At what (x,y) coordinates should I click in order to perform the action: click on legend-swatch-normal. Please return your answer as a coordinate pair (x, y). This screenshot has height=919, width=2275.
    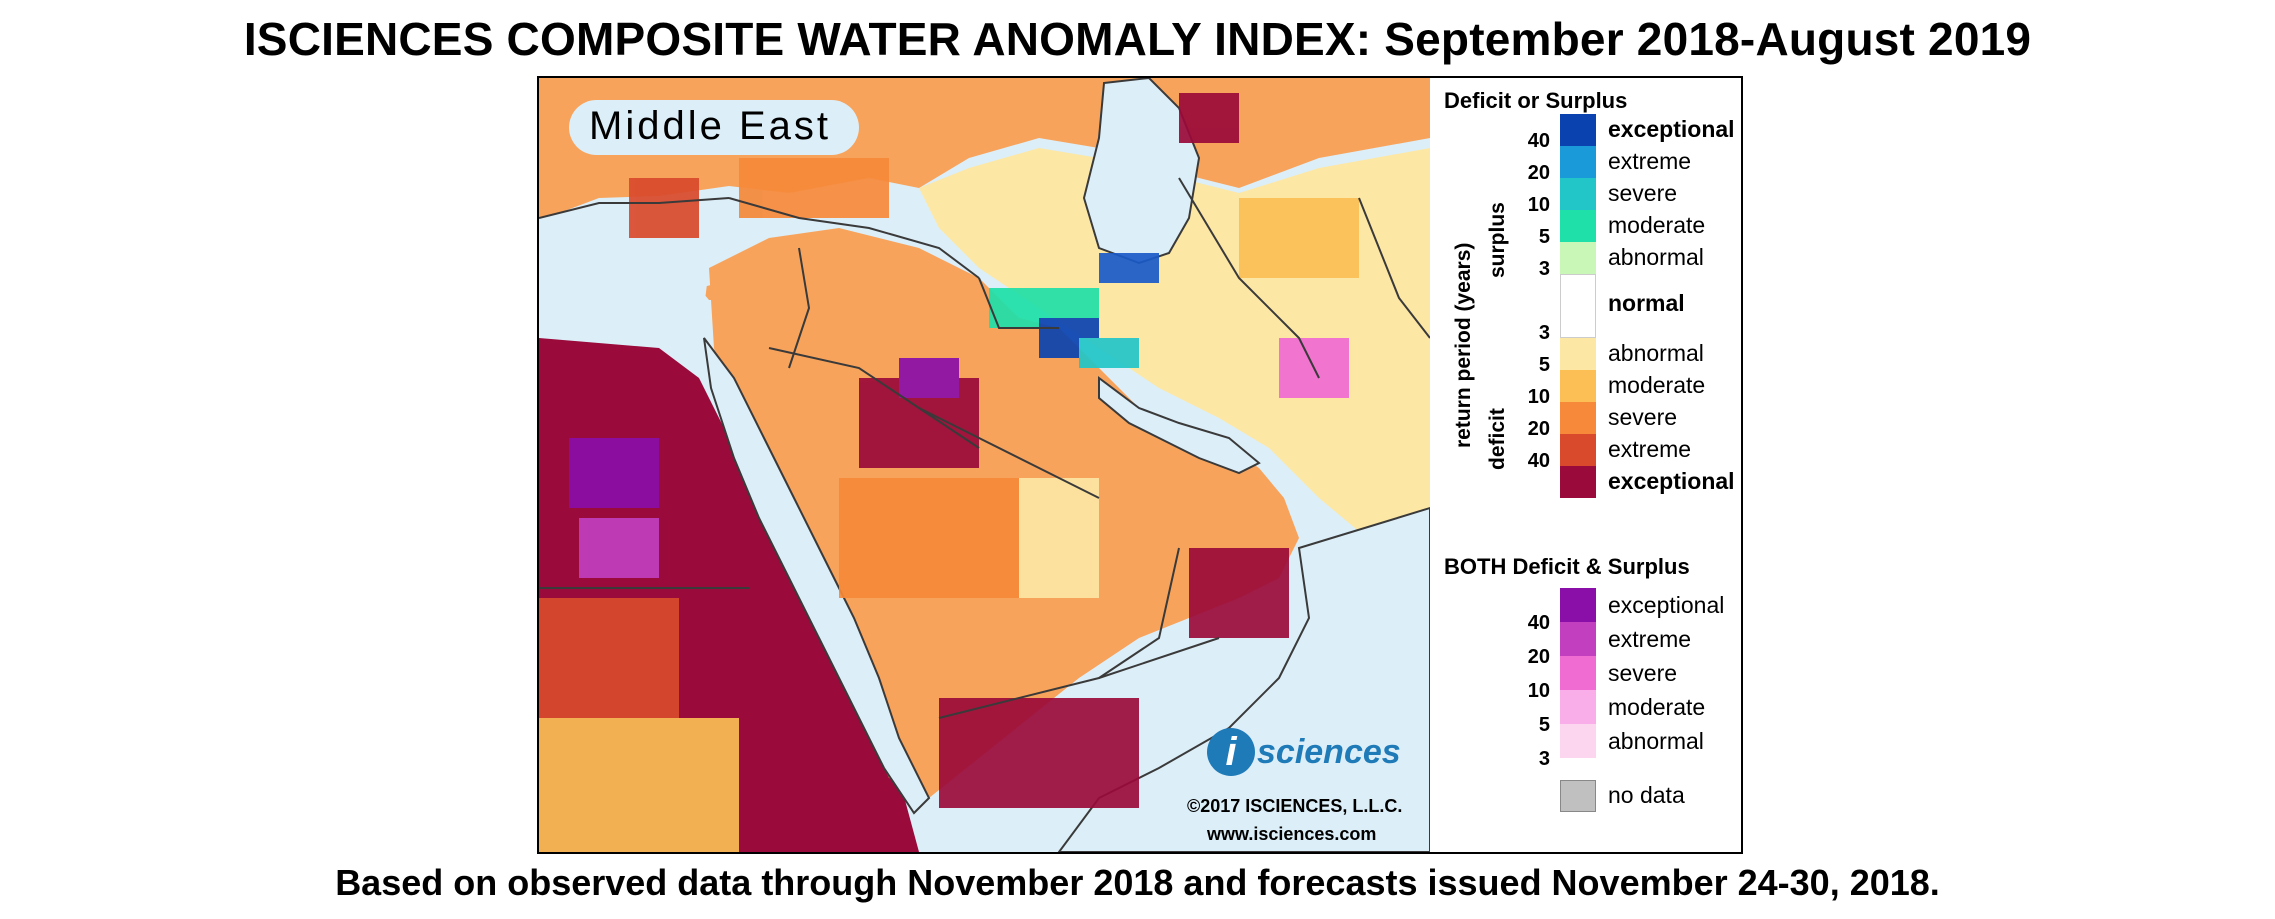
    Looking at the image, I should click on (1578, 306).